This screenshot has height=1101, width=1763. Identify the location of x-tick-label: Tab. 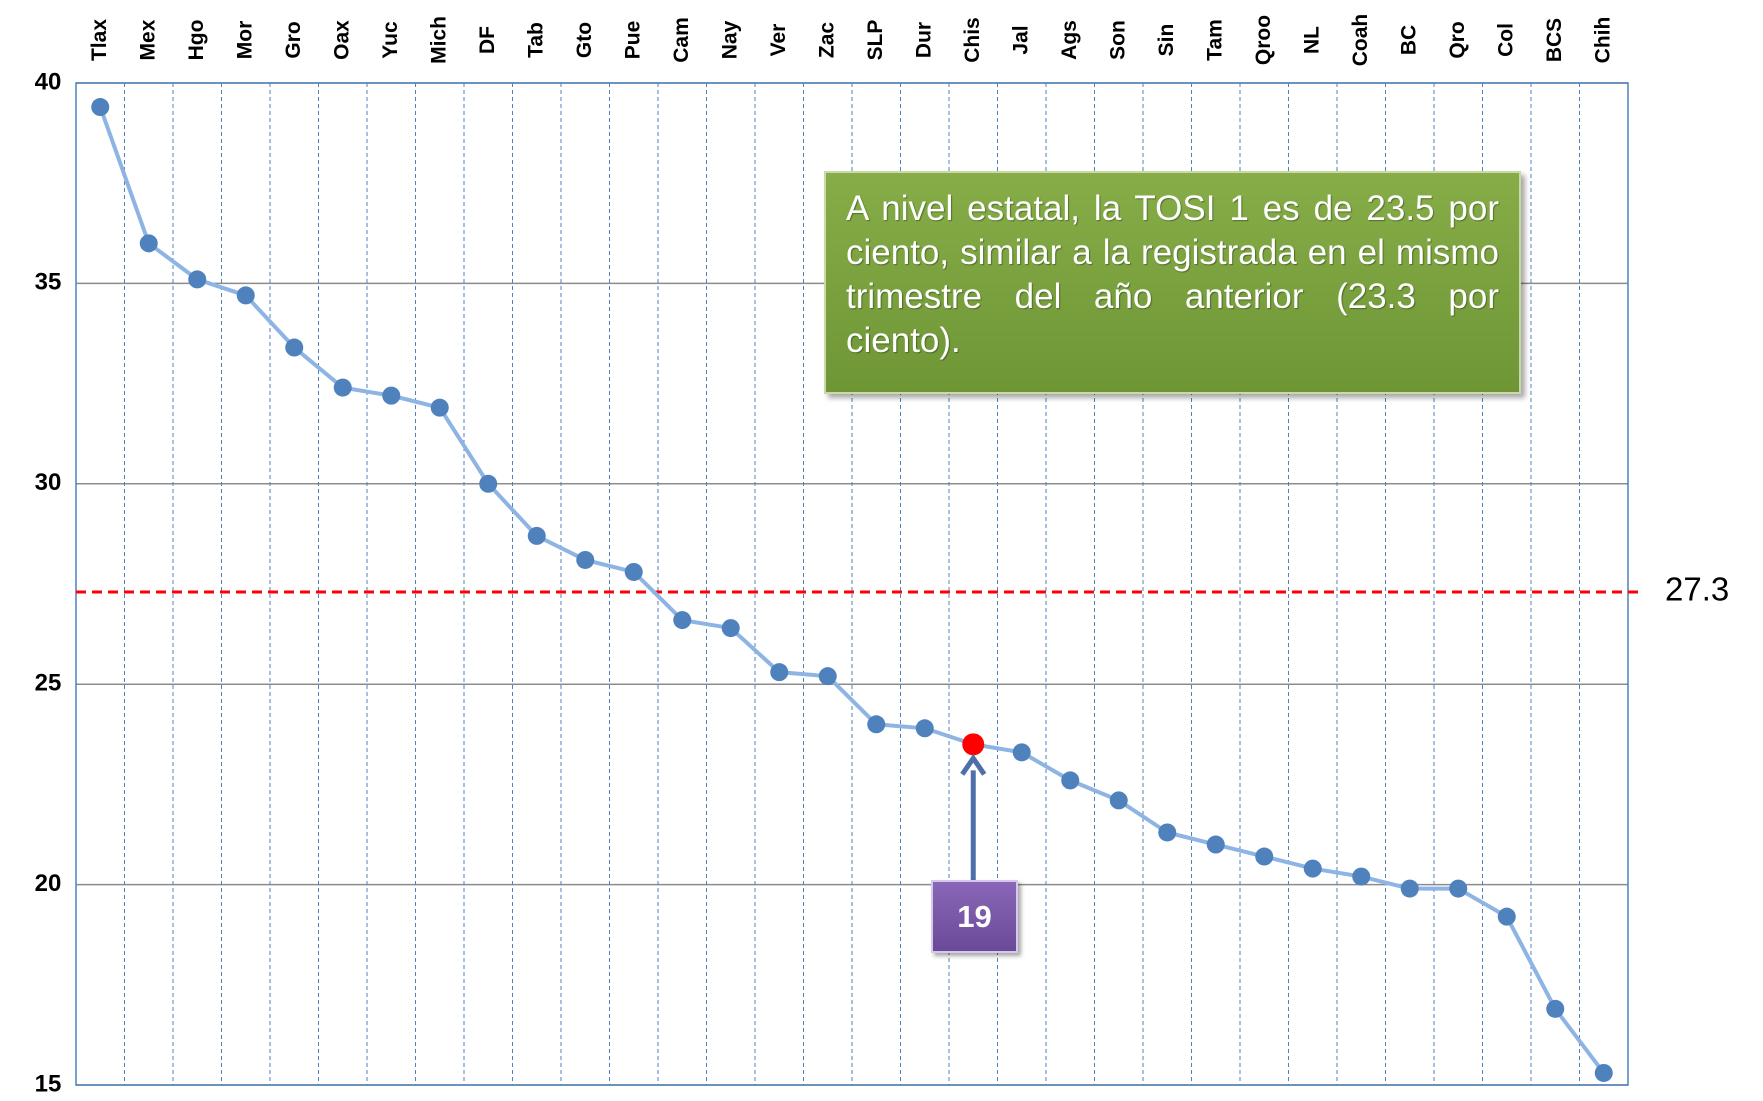
(535, 40).